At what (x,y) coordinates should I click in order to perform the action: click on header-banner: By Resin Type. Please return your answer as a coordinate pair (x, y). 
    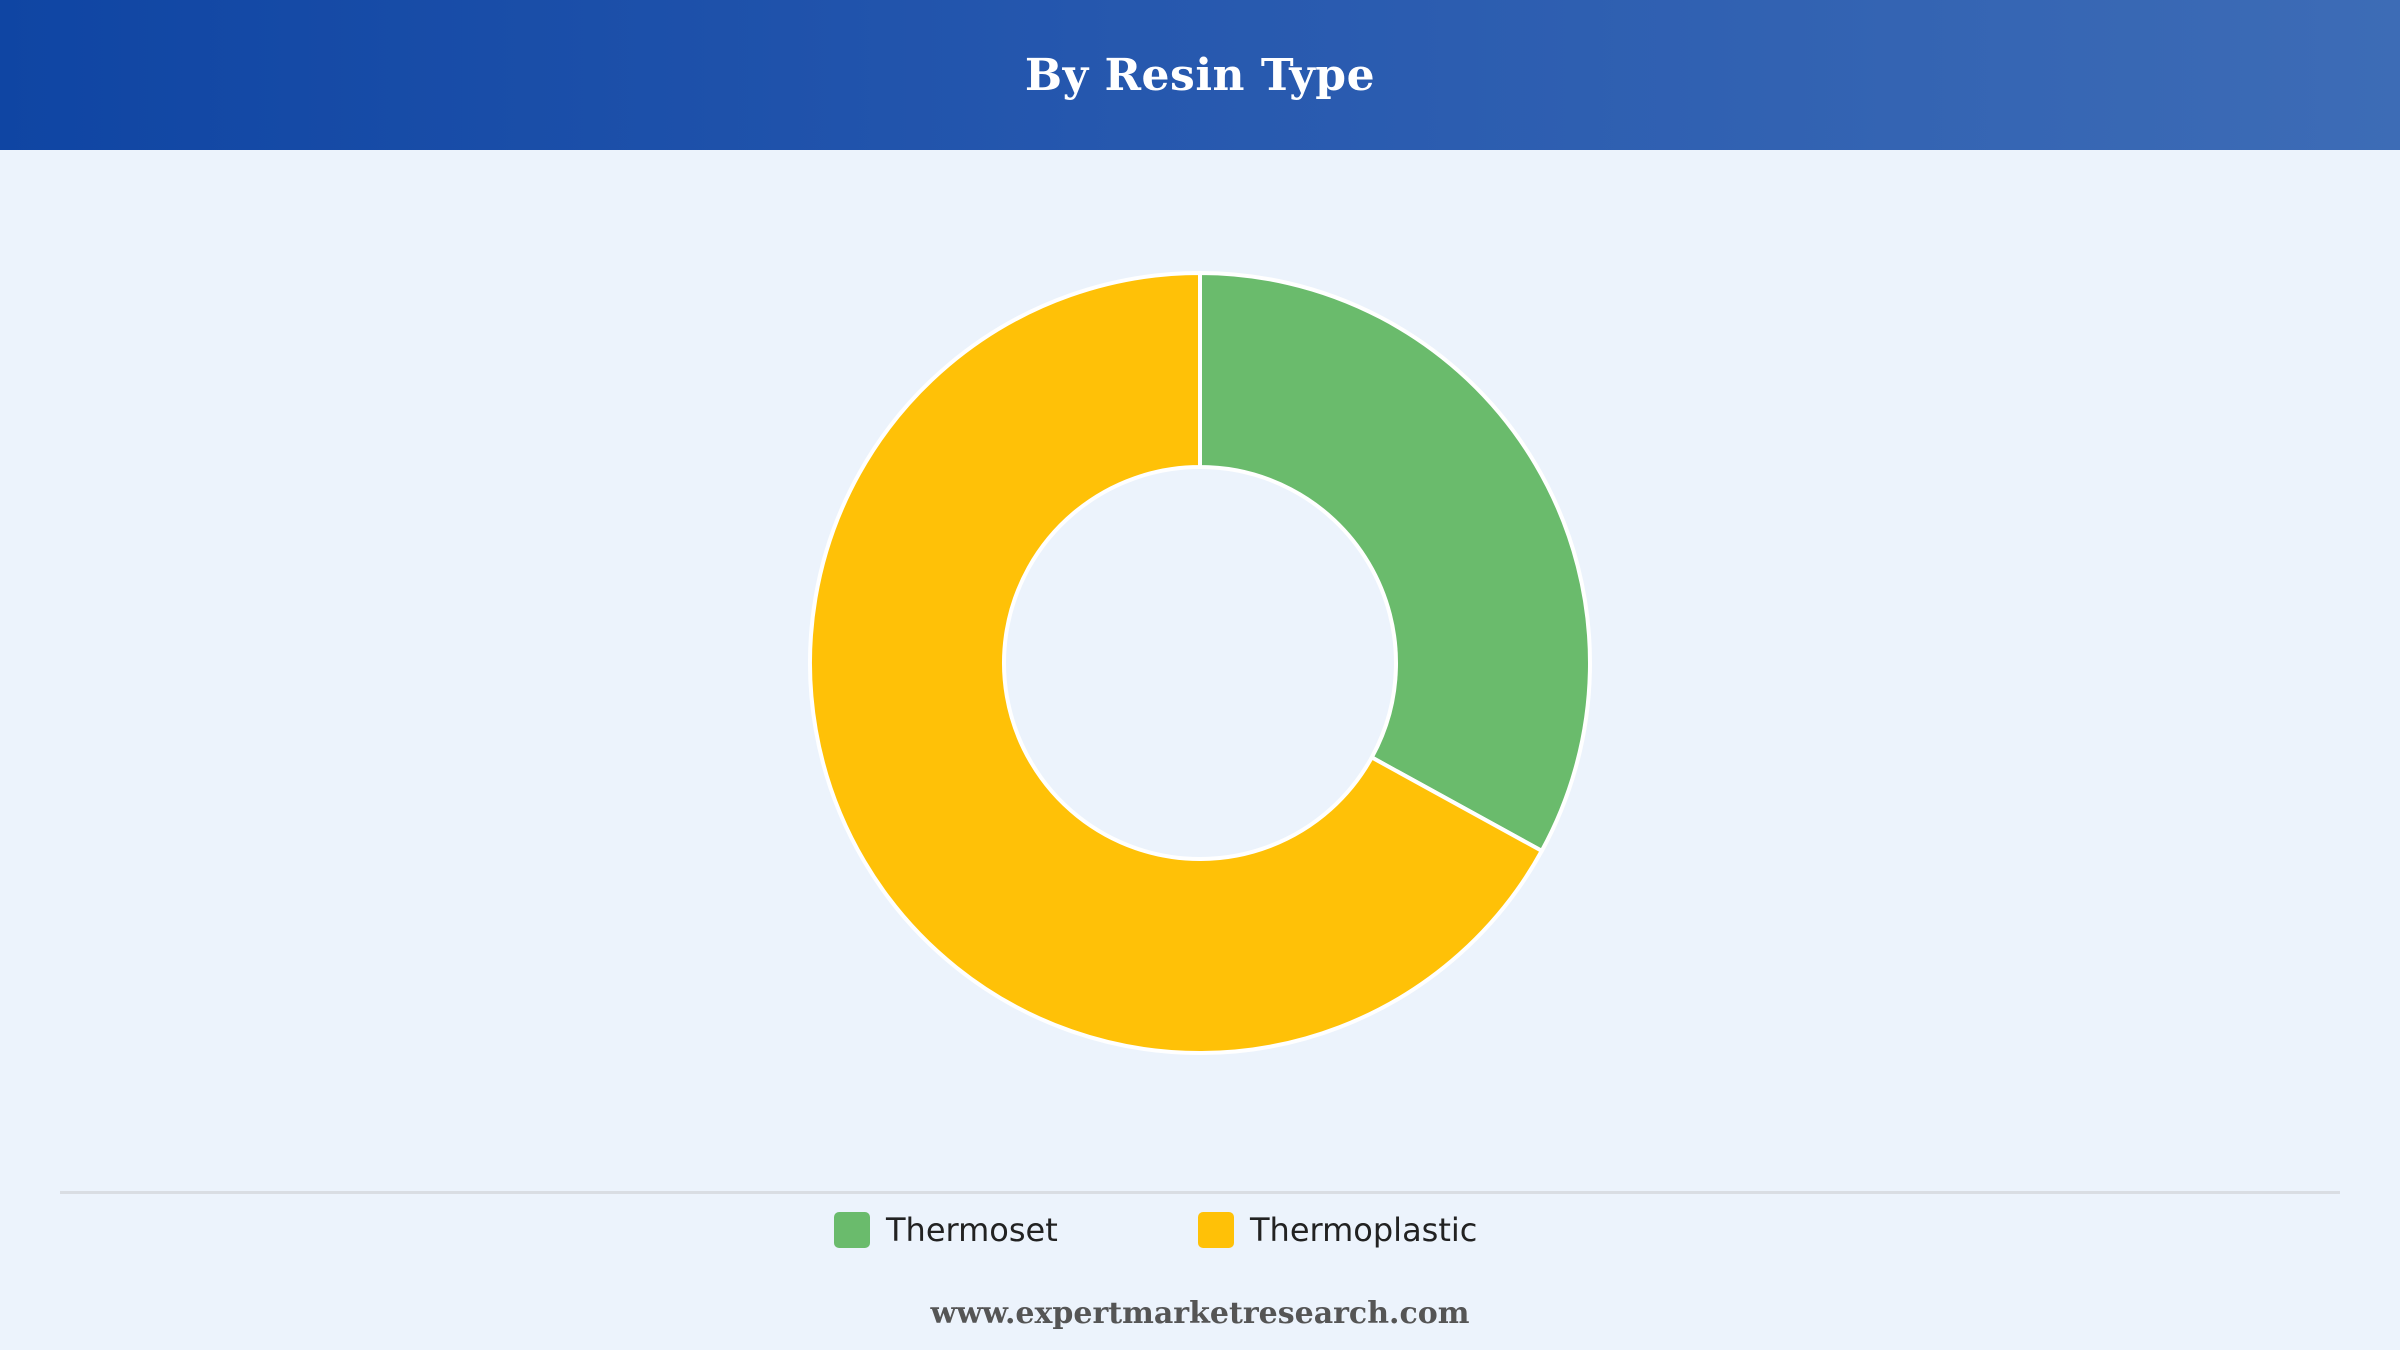
    Looking at the image, I should click on (1200, 75).